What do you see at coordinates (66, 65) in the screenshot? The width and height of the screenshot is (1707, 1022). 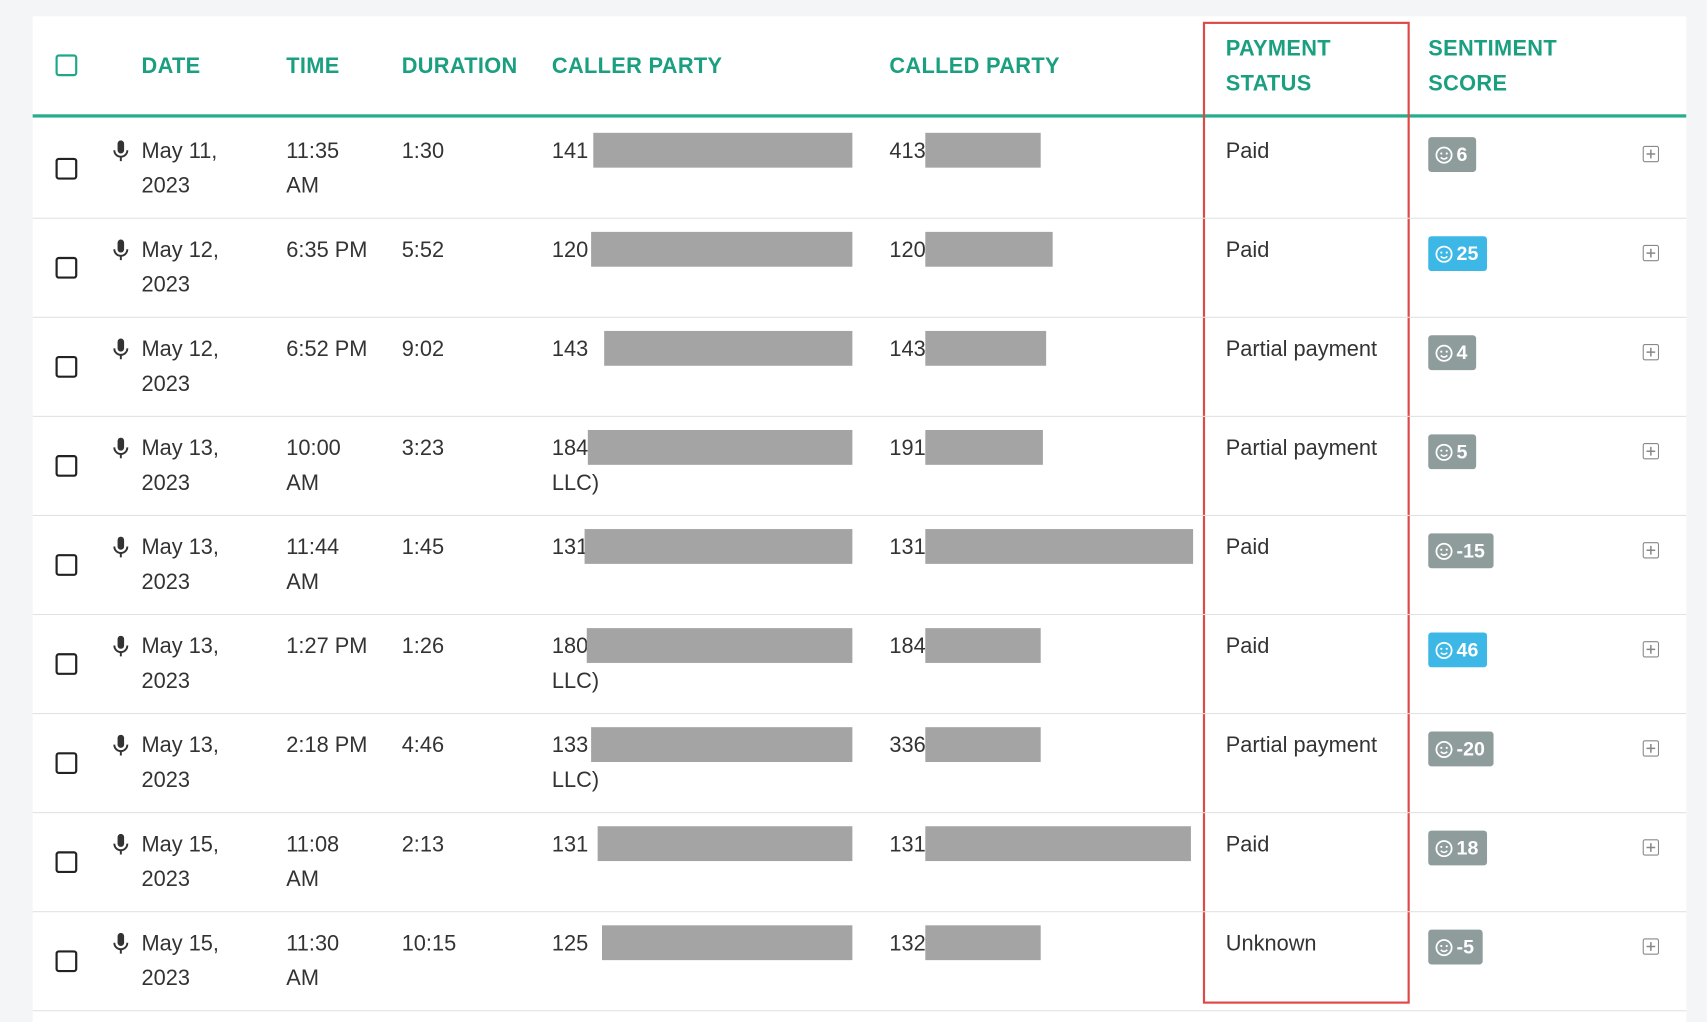 I see `select-all-checkbox` at bounding box center [66, 65].